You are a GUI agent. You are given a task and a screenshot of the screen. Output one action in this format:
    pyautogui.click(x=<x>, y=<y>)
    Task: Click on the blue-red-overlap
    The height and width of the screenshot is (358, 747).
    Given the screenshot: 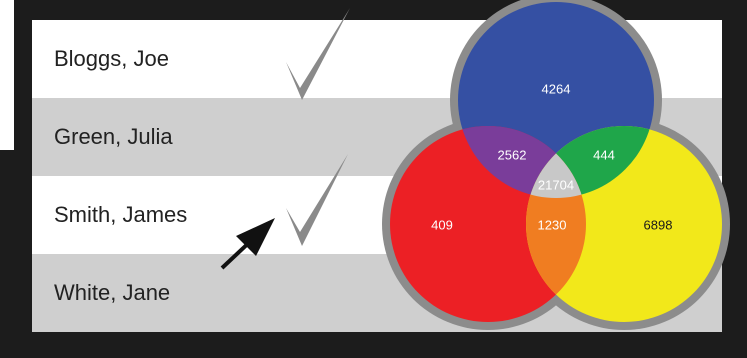 What is the action you would take?
    pyautogui.click(x=522, y=162)
    